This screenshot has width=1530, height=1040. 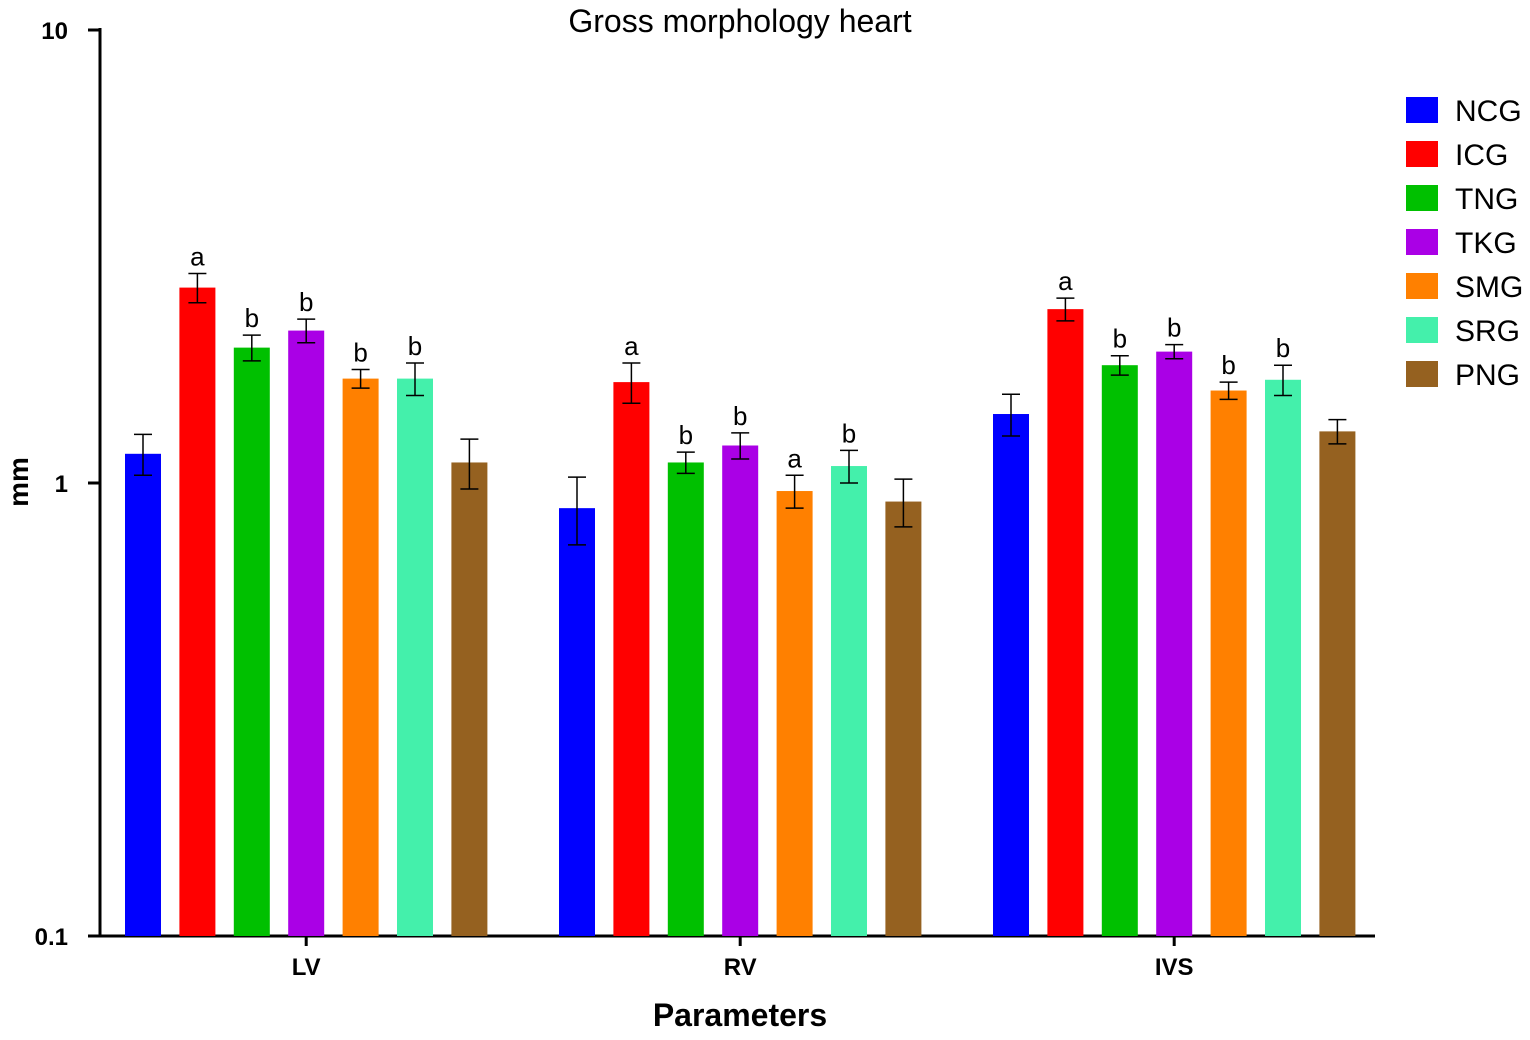 What do you see at coordinates (740, 690) in the screenshot?
I see `bar-tkg-rv` at bounding box center [740, 690].